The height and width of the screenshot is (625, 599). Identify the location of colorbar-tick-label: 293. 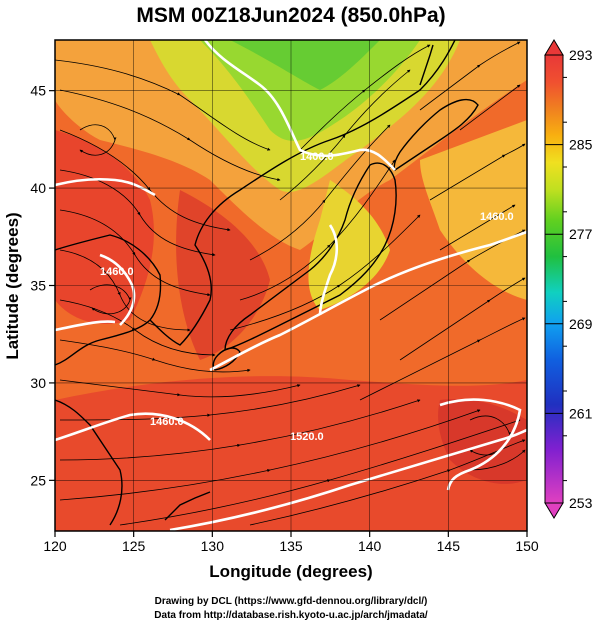
(581, 55).